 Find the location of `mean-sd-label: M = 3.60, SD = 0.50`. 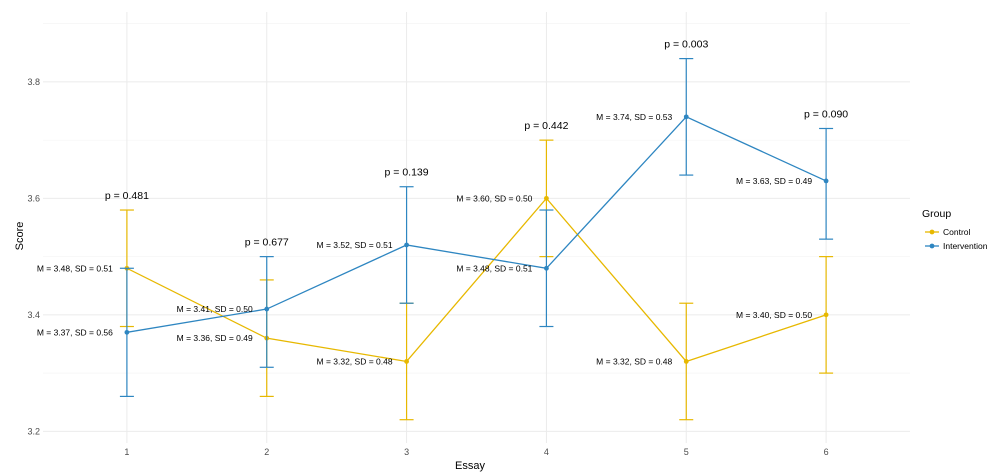

mean-sd-label: M = 3.60, SD = 0.50 is located at coordinates (494, 198).